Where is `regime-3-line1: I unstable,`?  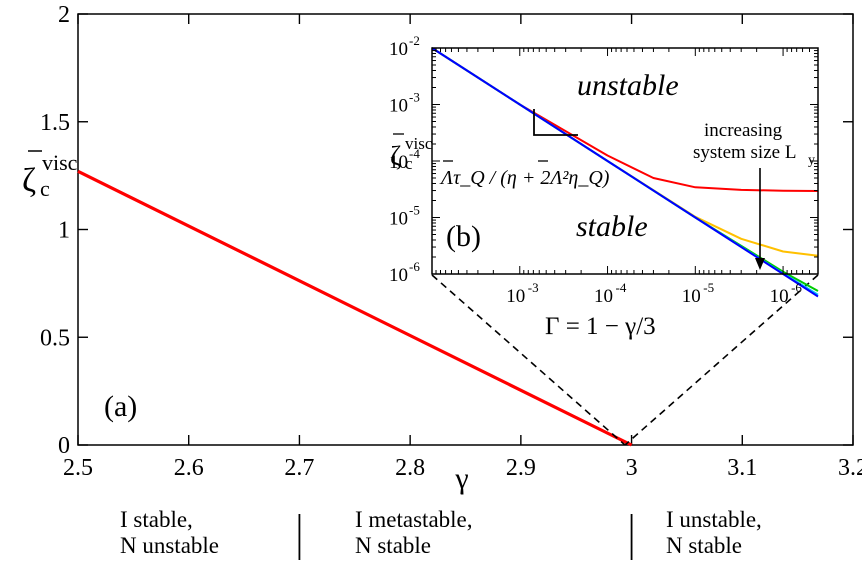 regime-3-line1: I unstable, is located at coordinates (714, 519).